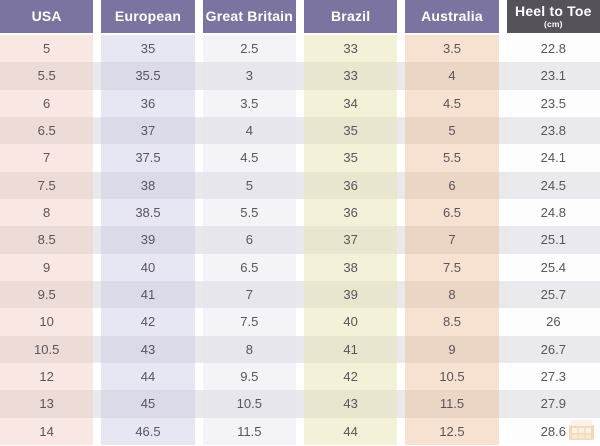 The width and height of the screenshot is (600, 446). What do you see at coordinates (249, 185) in the screenshot?
I see `cell-great-britain: 5` at bounding box center [249, 185].